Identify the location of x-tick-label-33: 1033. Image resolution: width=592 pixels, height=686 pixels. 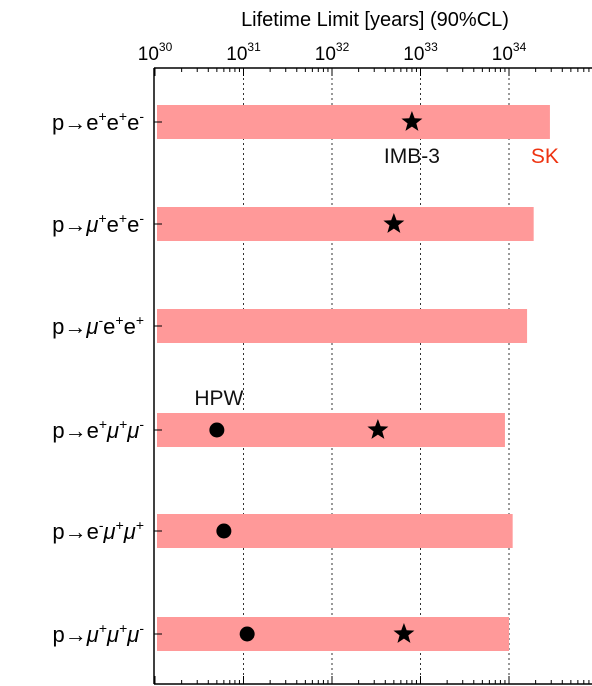
(420, 52).